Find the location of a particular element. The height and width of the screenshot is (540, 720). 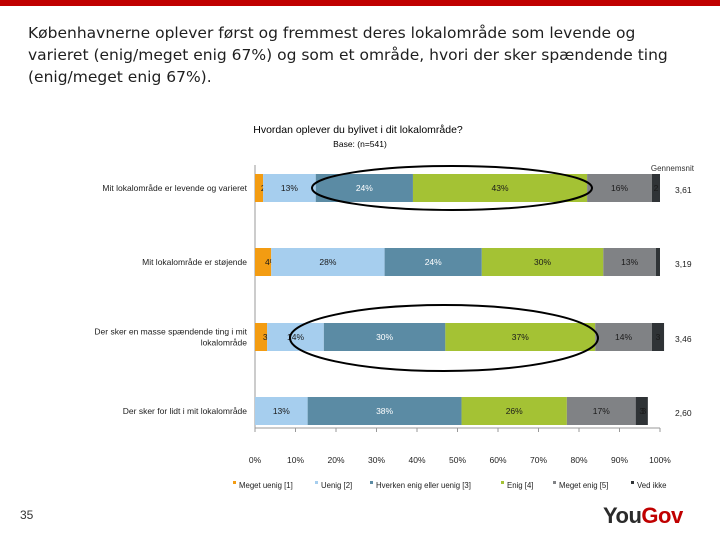

legend-label: Meget uenig [1] is located at coordinates (266, 485).